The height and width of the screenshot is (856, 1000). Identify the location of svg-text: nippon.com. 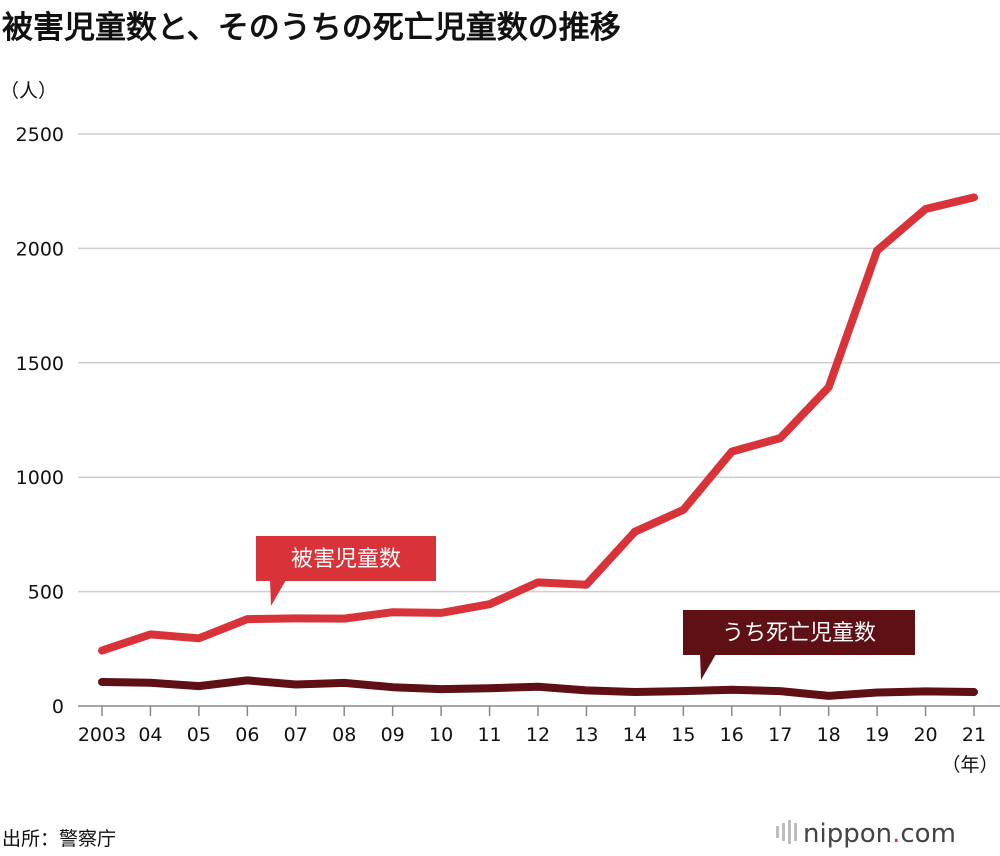
(879, 834).